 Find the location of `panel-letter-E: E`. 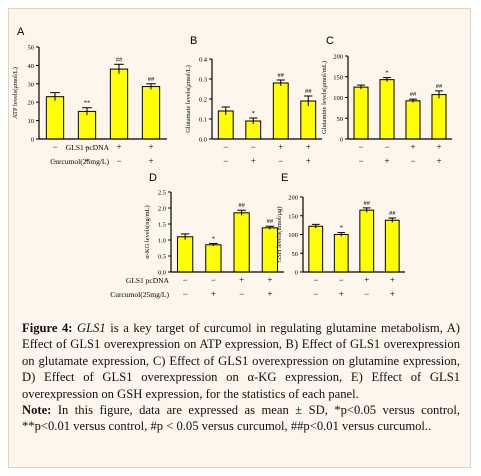

panel-letter-E: E is located at coordinates (284, 178).